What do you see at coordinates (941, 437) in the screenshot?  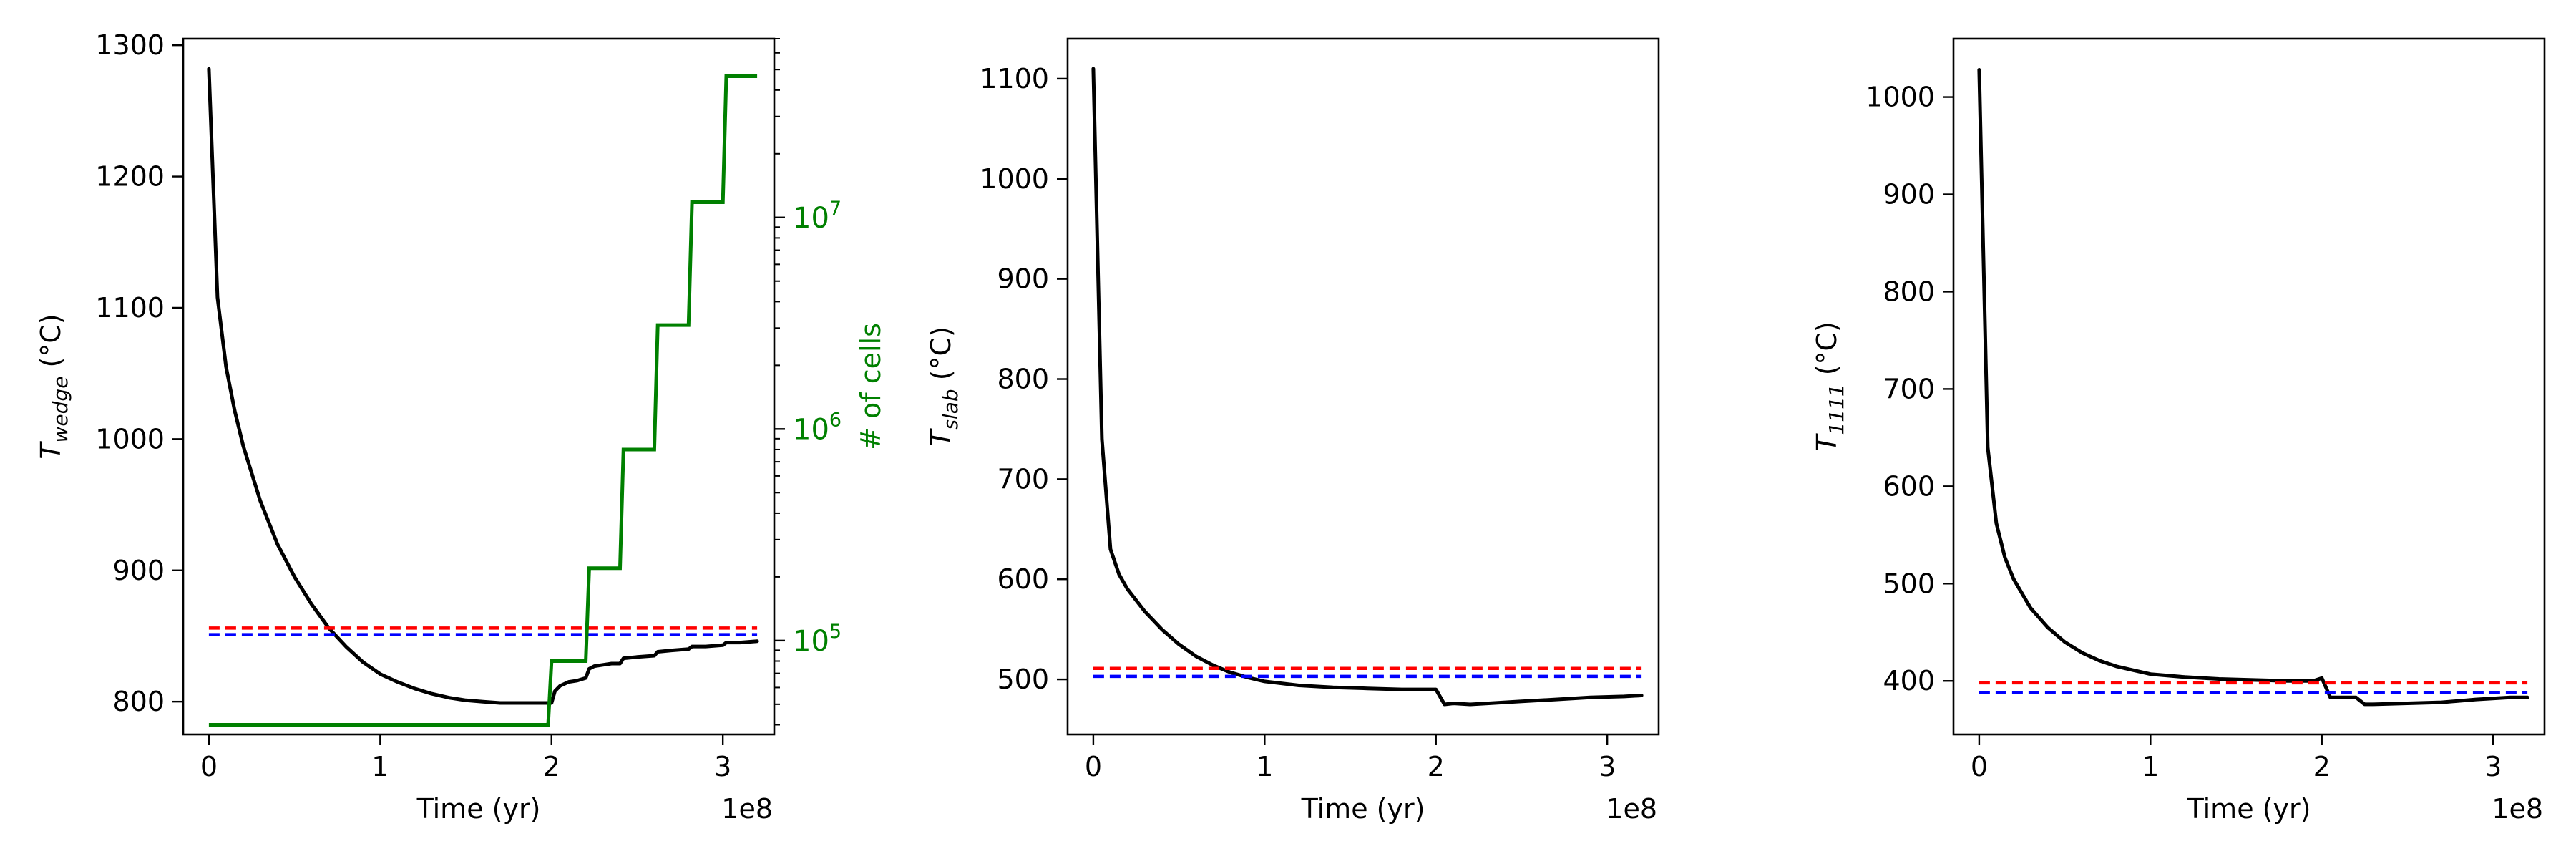 I see `y-label-main-slab: T` at bounding box center [941, 437].